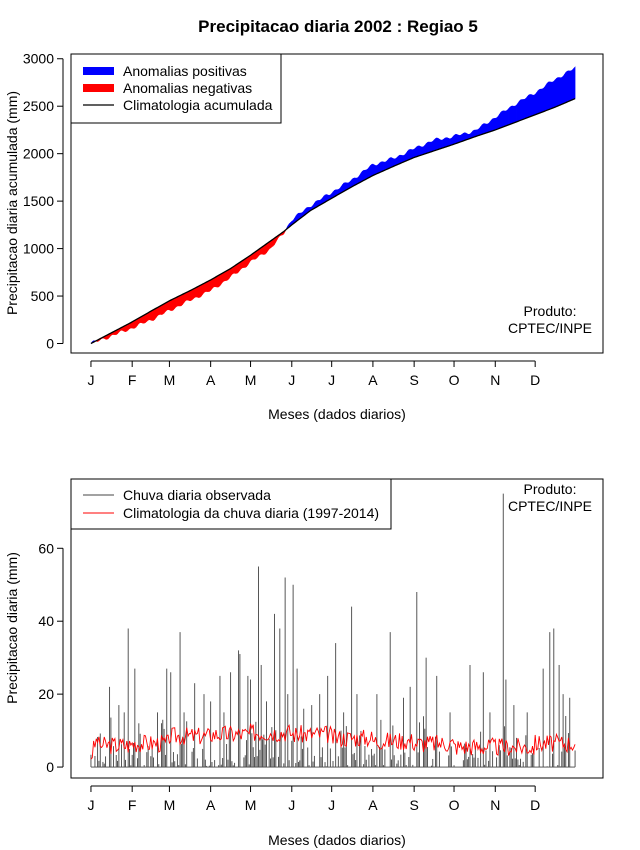 This screenshot has height=850, width=640. I want to click on legend-label-positive: Anomalias positivas, so click(185, 71).